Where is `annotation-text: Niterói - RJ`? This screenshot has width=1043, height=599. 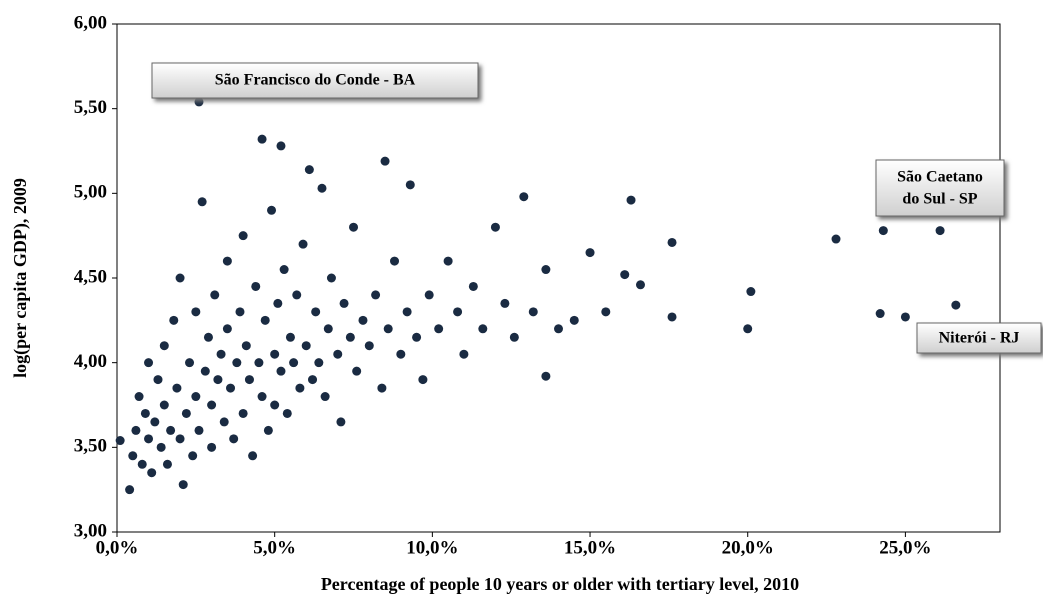 annotation-text: Niterói - RJ is located at coordinates (979, 338).